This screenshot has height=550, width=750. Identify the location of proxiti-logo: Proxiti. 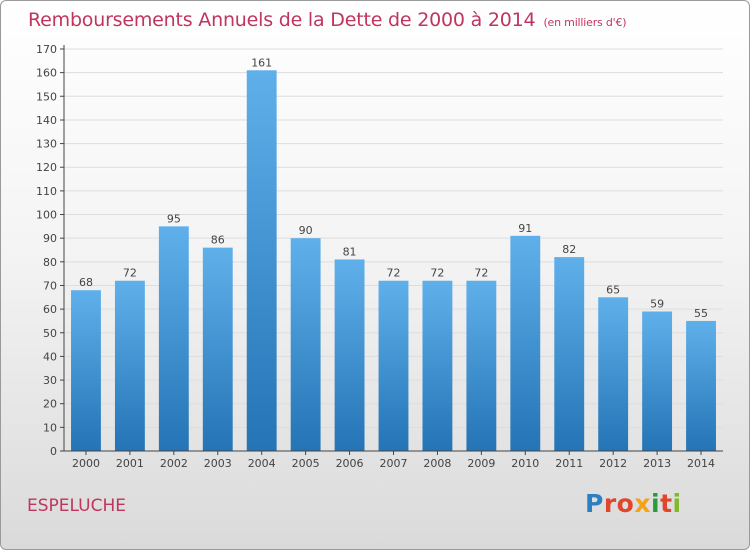
(633, 503).